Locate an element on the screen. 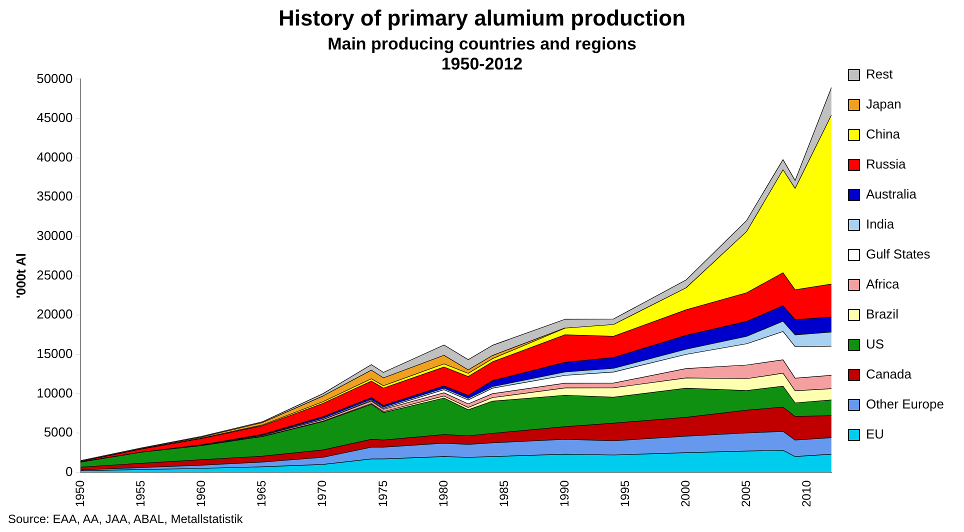  x-tick-label: 1985 is located at coordinates (503, 494).